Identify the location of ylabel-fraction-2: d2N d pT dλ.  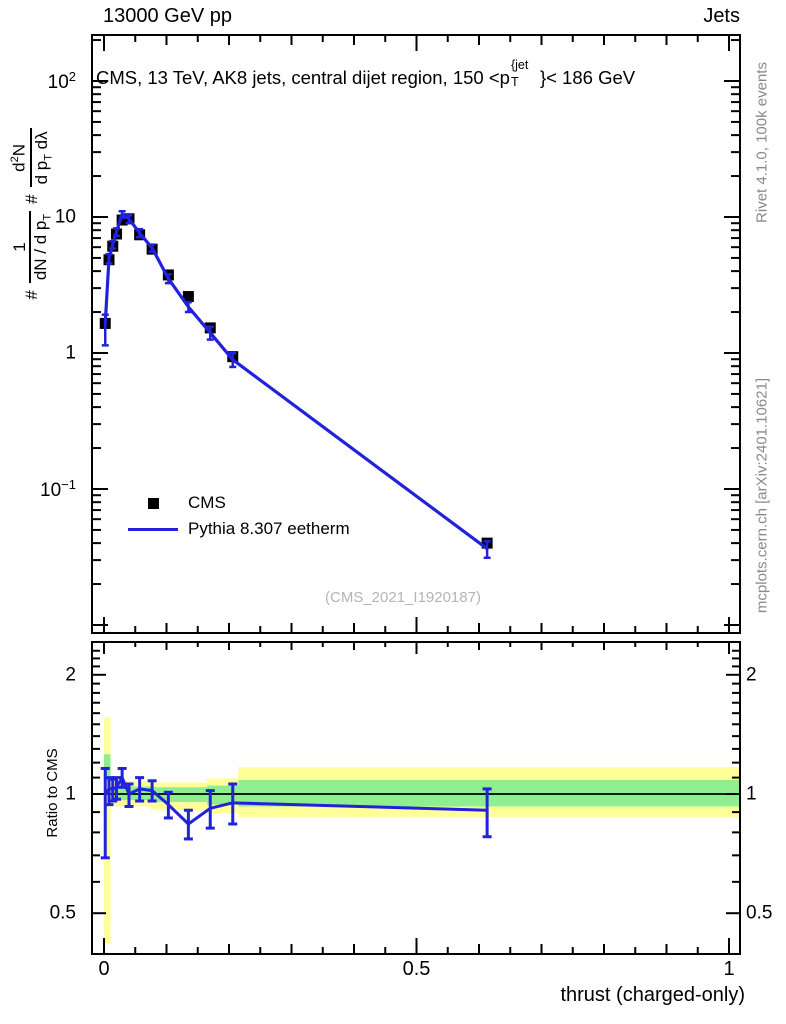
(32, 158).